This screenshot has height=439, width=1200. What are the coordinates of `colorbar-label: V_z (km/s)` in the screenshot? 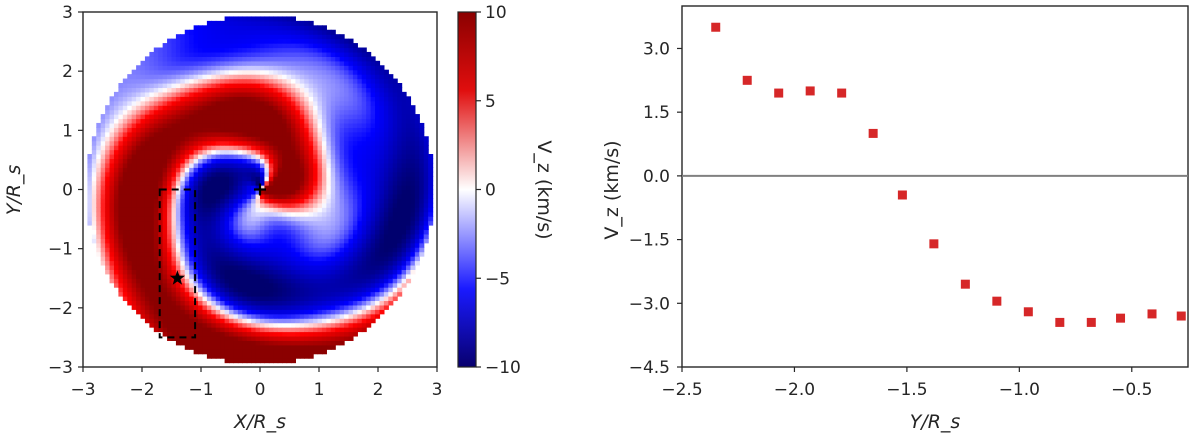 It's located at (544, 189).